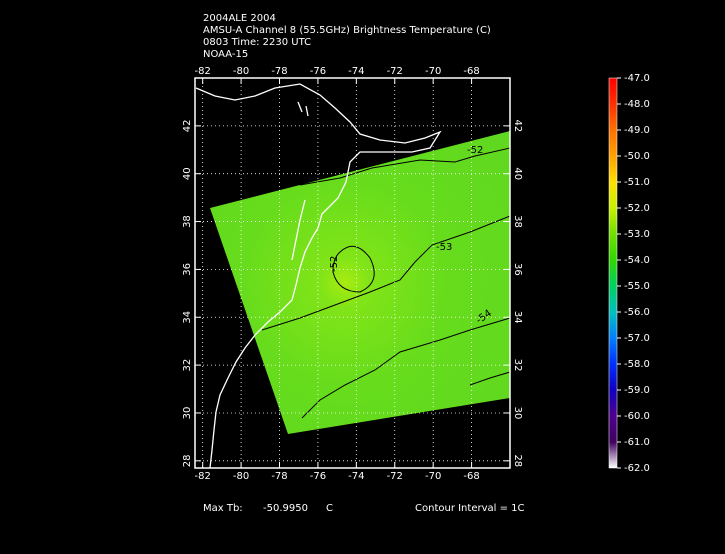 Image resolution: width=725 pixels, height=554 pixels. What do you see at coordinates (637, 234) in the screenshot?
I see `colorbar-label: -53.0` at bounding box center [637, 234].